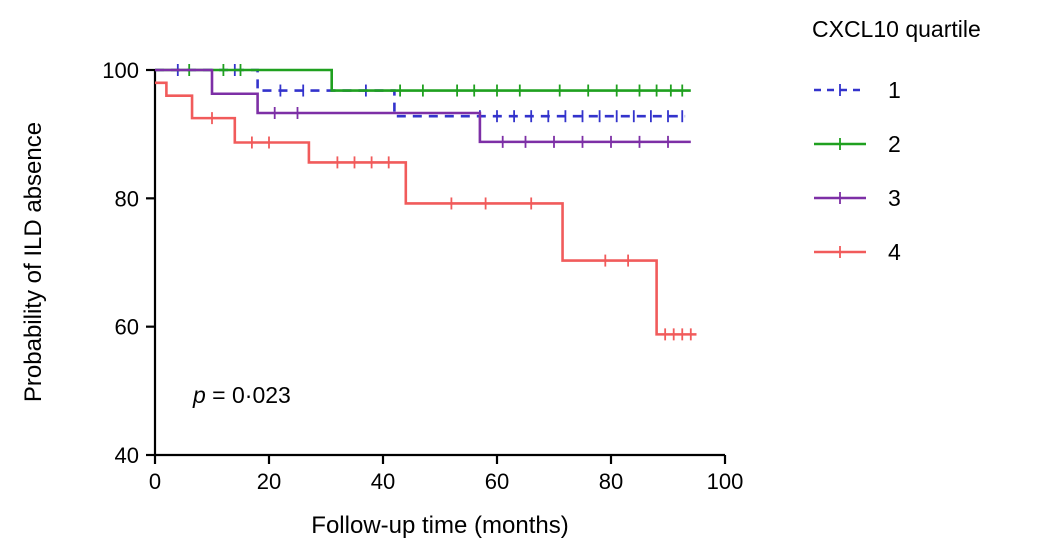 This screenshot has width=1047, height=560. What do you see at coordinates (33, 262) in the screenshot?
I see `y-axis-title: Probability of ILD absence` at bounding box center [33, 262].